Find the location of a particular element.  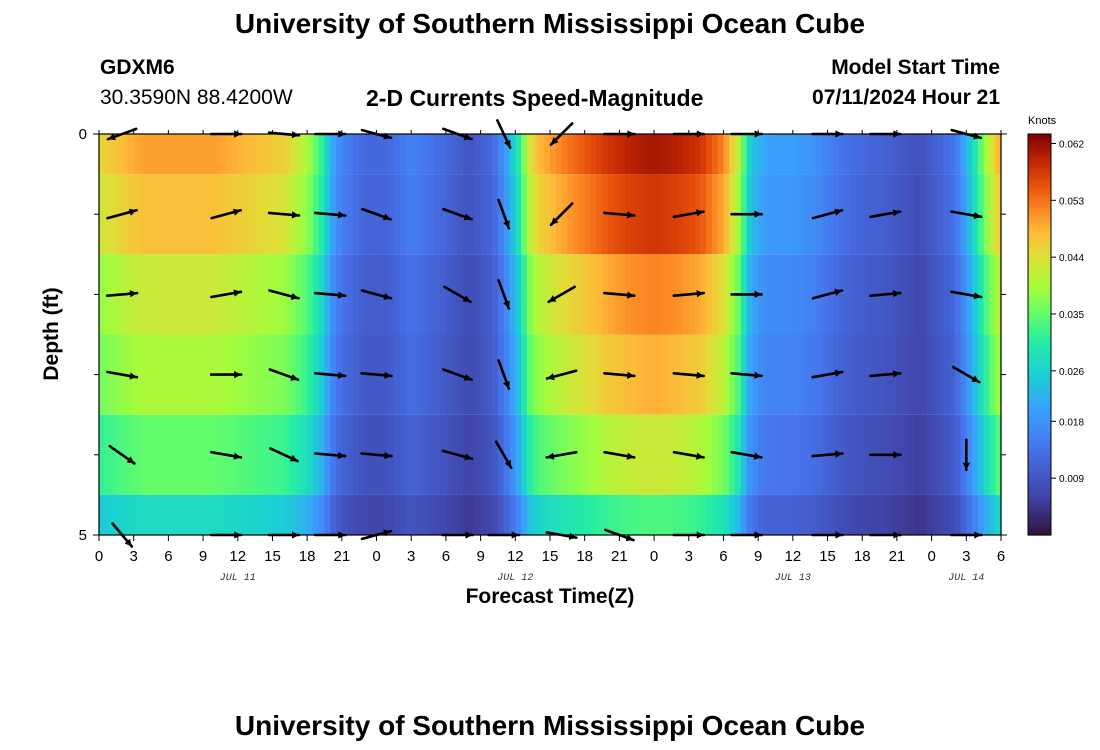

x-axis-title: Forecast Time(Z) is located at coordinates (550, 596).